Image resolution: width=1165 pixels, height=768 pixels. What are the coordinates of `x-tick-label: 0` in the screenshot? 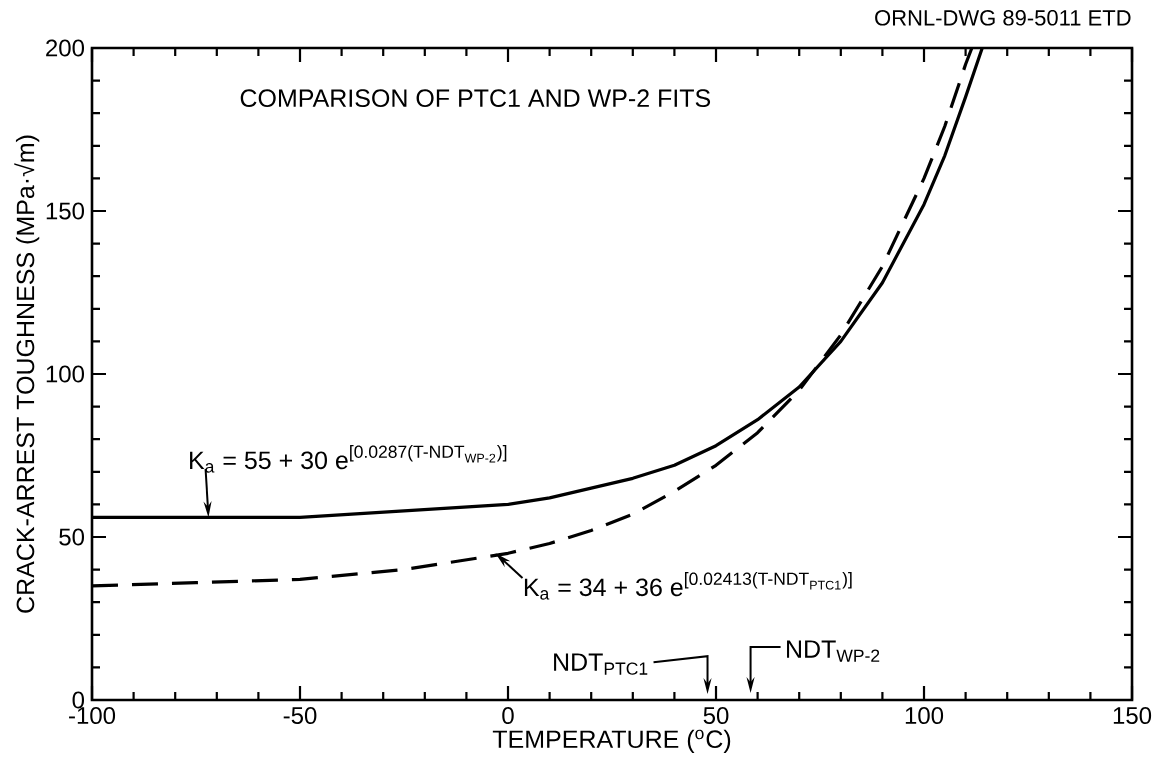 It's located at (508, 716).